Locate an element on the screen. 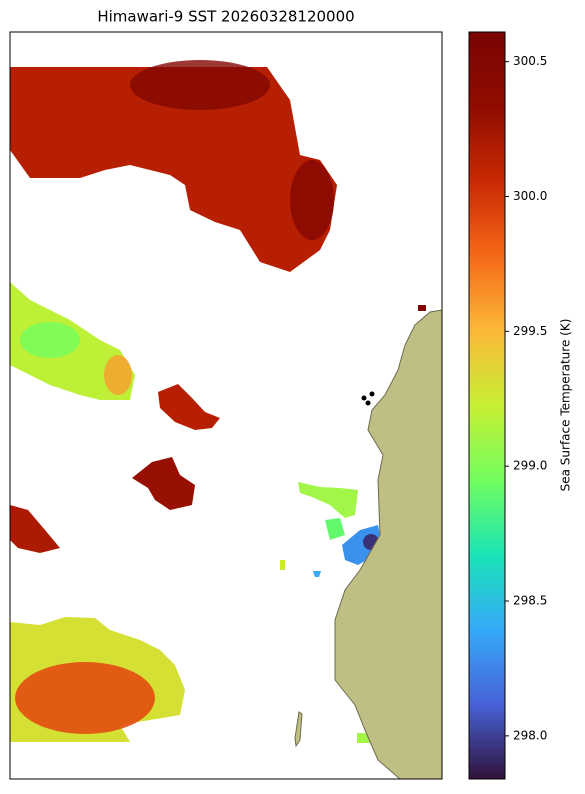 The image size is (585, 794). colorbar-tick-label: 298.5 is located at coordinates (530, 601).